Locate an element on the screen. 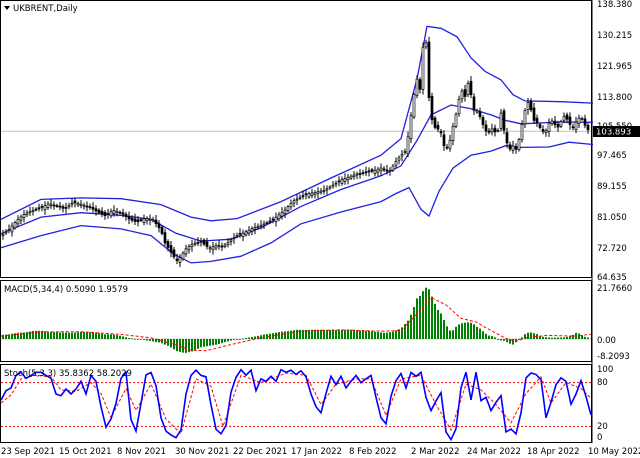  price-tick: 105.550 is located at coordinates (614, 127).